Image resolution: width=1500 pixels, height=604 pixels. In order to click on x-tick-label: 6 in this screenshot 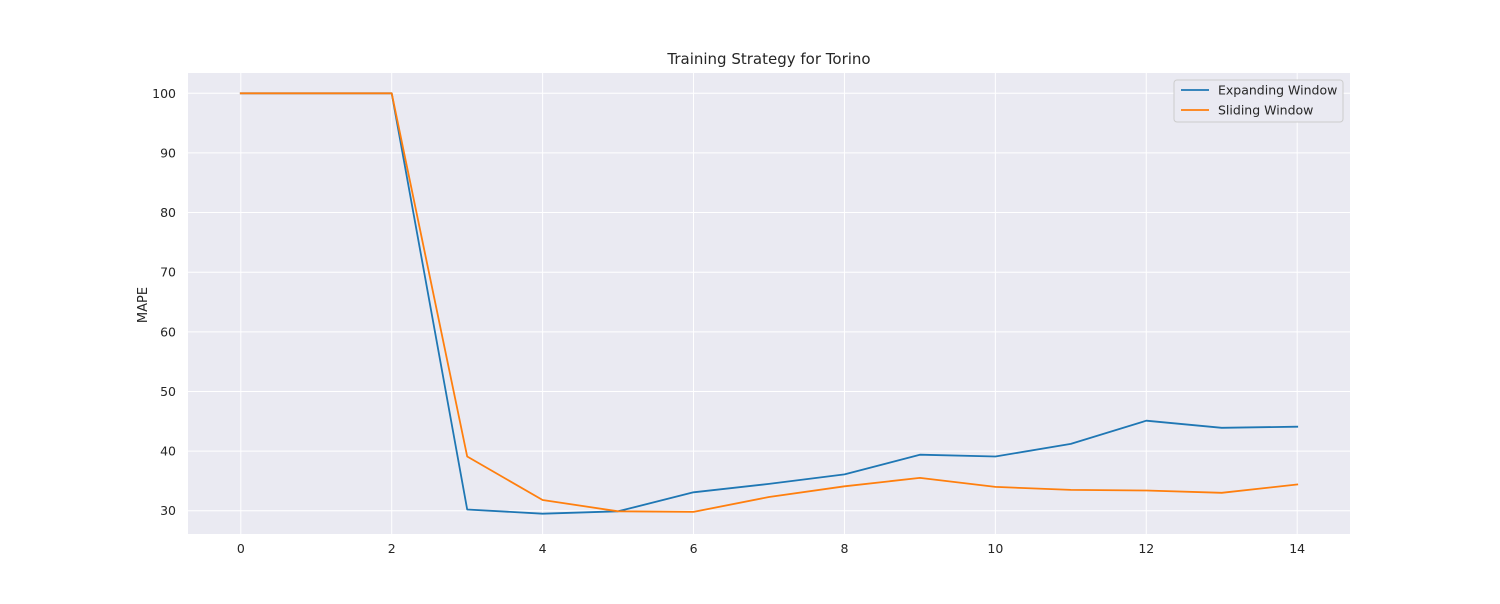, I will do `click(694, 548)`.